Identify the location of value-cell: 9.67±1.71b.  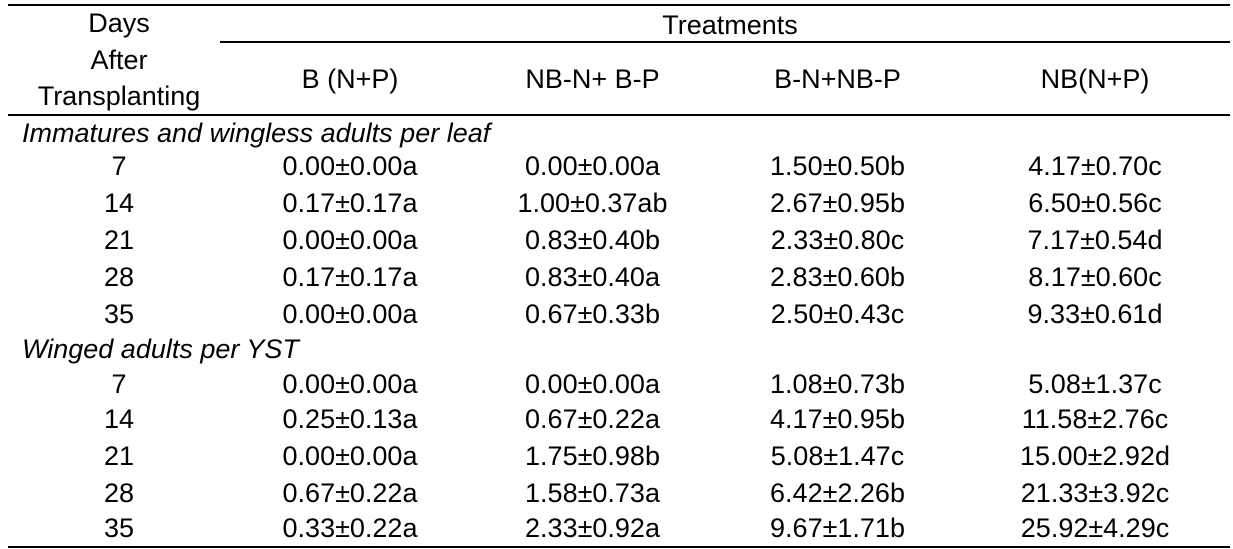
(837, 528).